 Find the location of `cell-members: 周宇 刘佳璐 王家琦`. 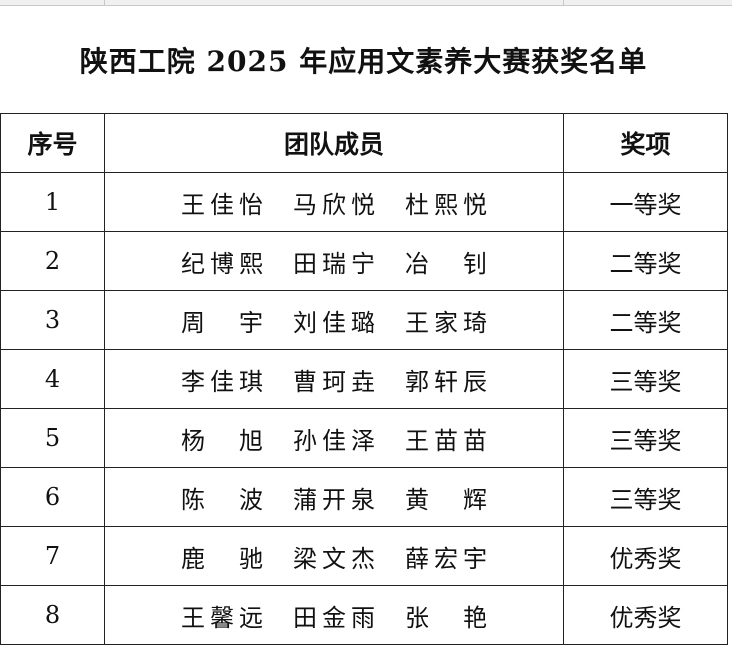

cell-members: 周宇 刘佳璐 王家琦 is located at coordinates (334, 320).